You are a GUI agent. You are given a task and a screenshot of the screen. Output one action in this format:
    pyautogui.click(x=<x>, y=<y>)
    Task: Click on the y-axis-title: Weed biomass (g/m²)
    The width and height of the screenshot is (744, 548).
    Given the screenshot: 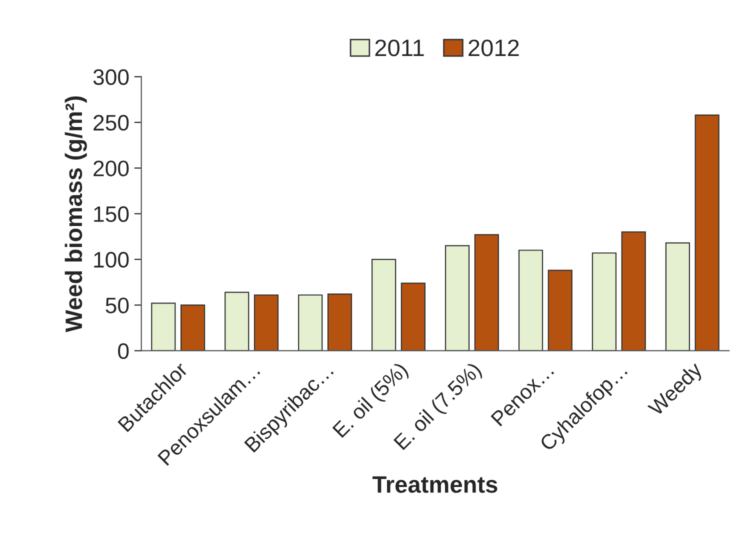 What is the action you would take?
    pyautogui.click(x=75, y=214)
    